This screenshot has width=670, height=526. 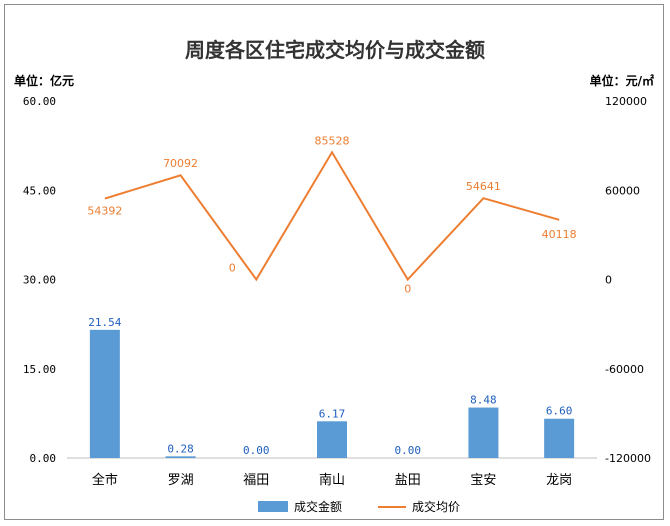 I want to click on line-data-label: 54392, so click(x=104, y=211).